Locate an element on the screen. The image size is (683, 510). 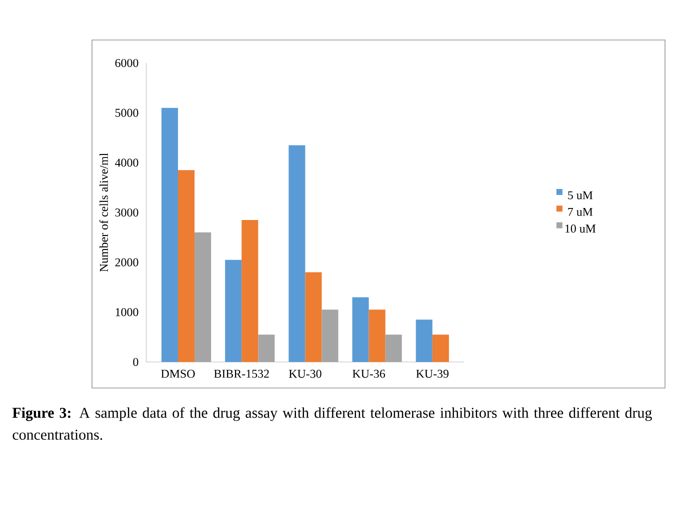
x-tick-label: KU-36 is located at coordinates (369, 374).